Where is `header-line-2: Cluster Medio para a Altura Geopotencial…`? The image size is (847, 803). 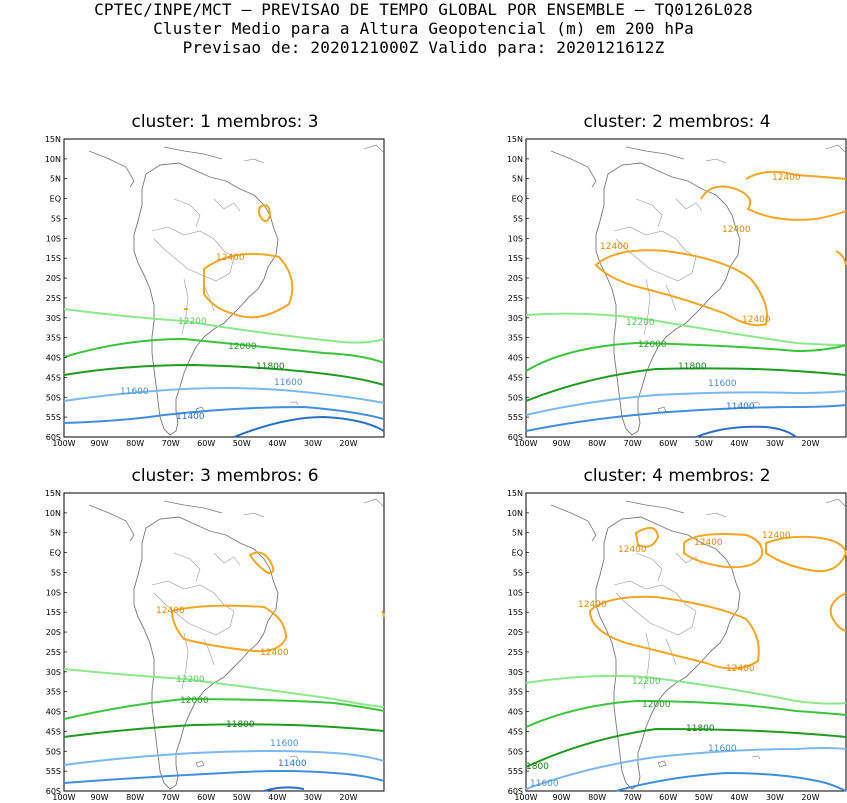 header-line-2: Cluster Medio para a Altura Geopotencial… is located at coordinates (423, 28).